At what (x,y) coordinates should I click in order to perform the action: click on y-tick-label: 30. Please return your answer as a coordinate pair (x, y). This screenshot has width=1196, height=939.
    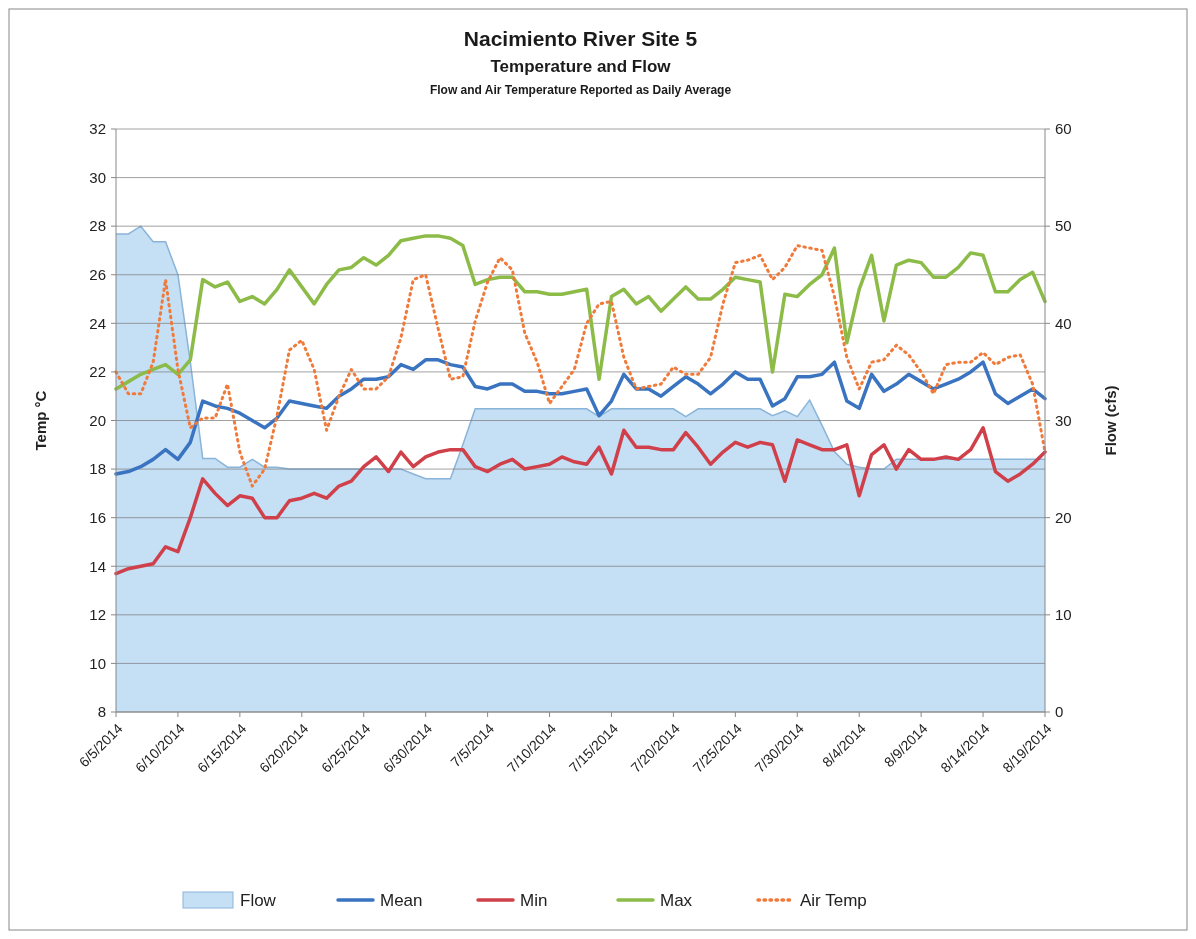
    Looking at the image, I should click on (97, 177).